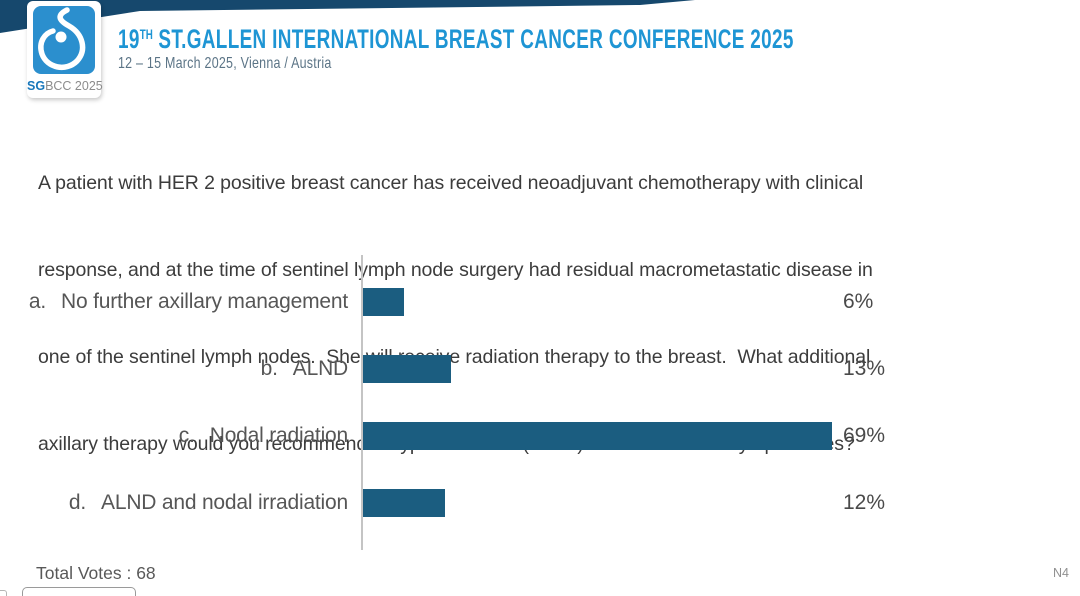  Describe the element at coordinates (146, 34) in the screenshot. I see `title-superscript: TH` at that location.